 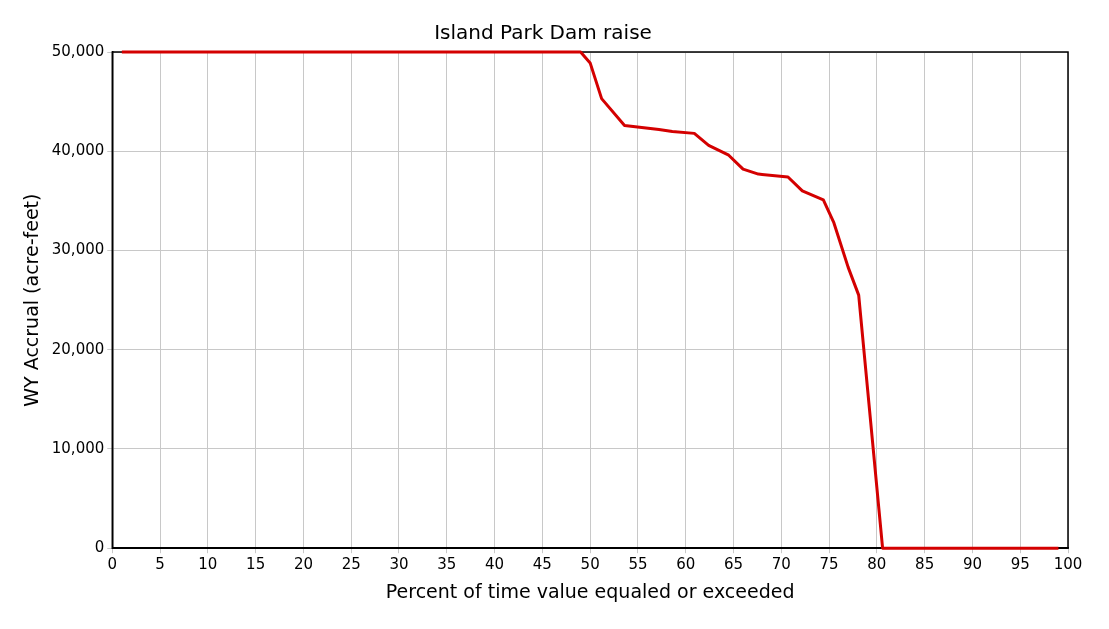 I want to click on x-tick-label: 100, so click(x=1068, y=564).